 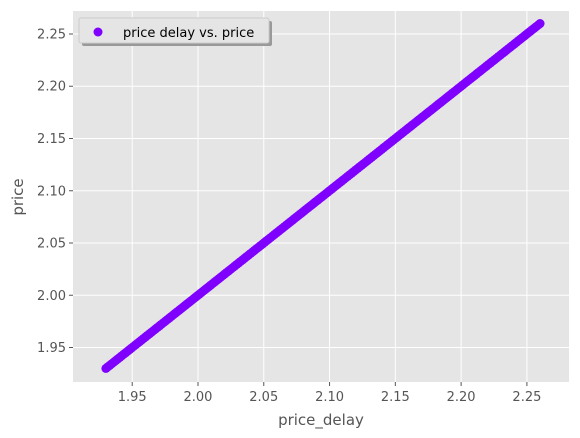 What do you see at coordinates (263, 397) in the screenshot?
I see `x-tick-label: 2.05` at bounding box center [263, 397].